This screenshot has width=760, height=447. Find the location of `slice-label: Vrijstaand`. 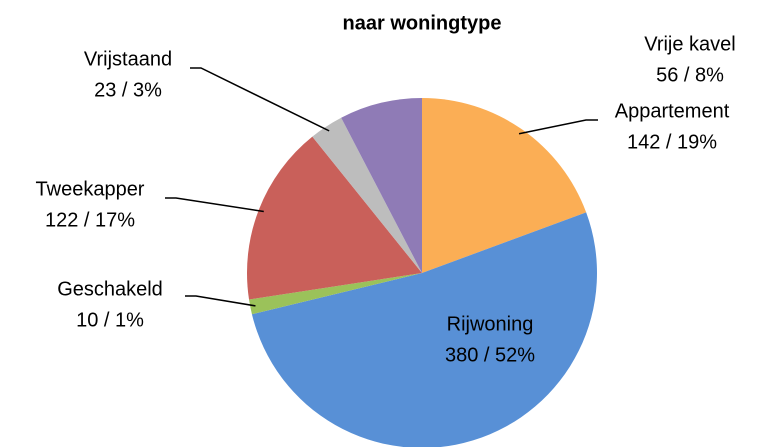

slice-label: Vrijstaand is located at coordinates (128, 59).